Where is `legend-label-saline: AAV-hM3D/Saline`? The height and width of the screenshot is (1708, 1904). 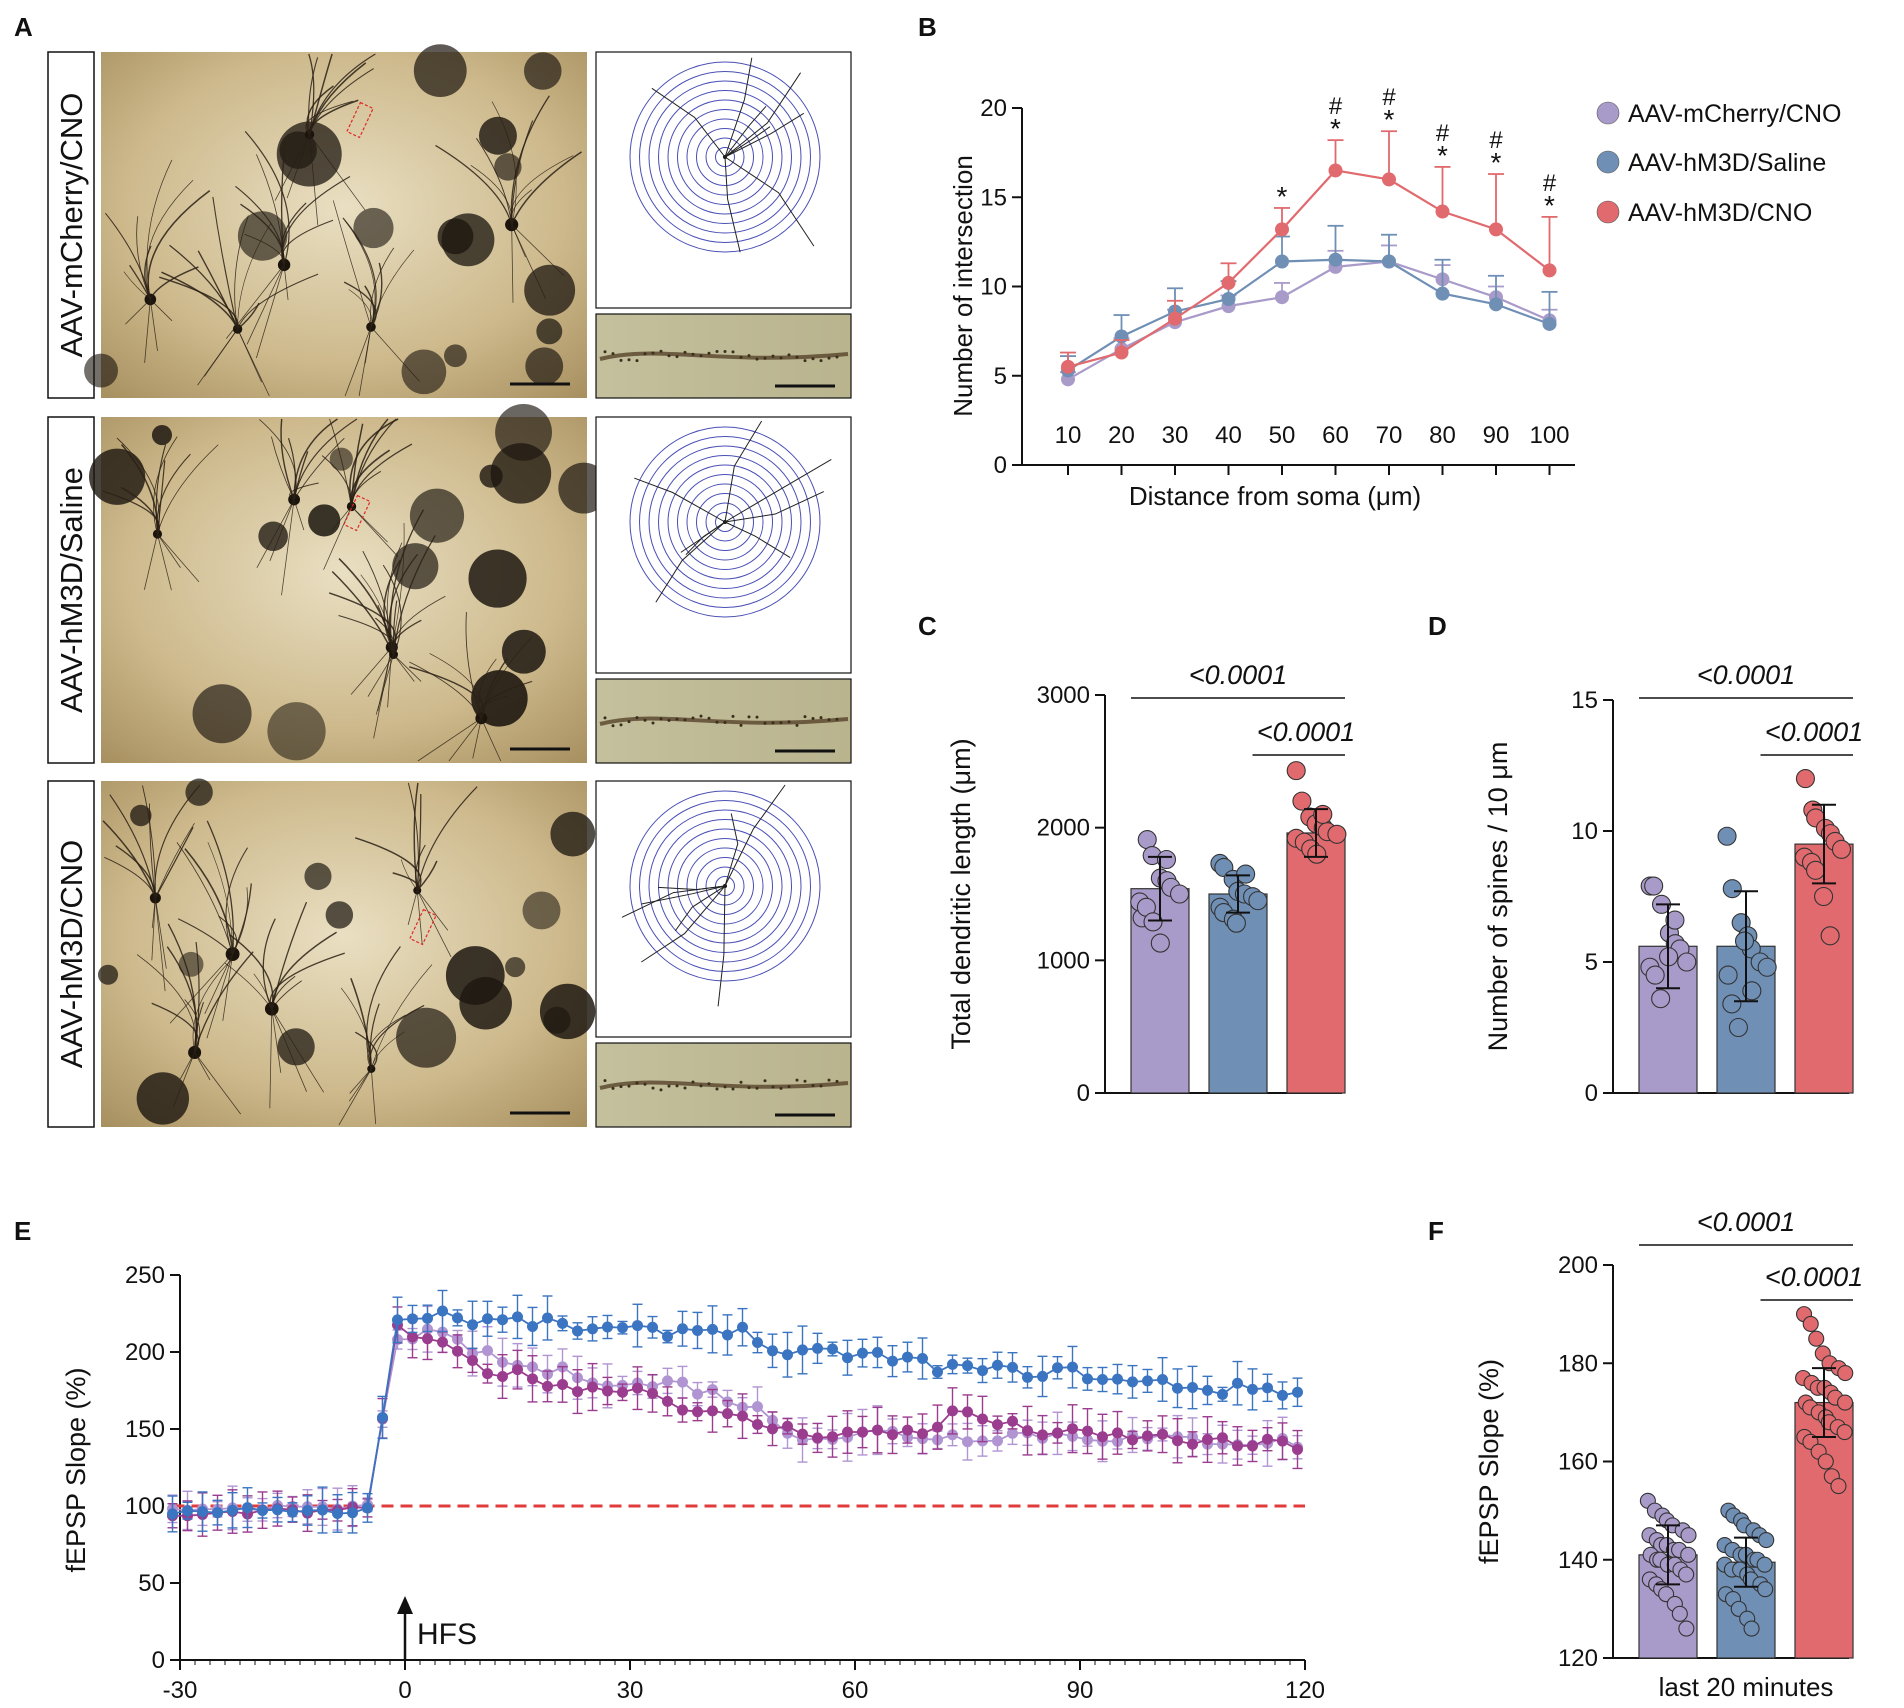 legend-label-saline: AAV-hM3D/Saline is located at coordinates (1727, 163).